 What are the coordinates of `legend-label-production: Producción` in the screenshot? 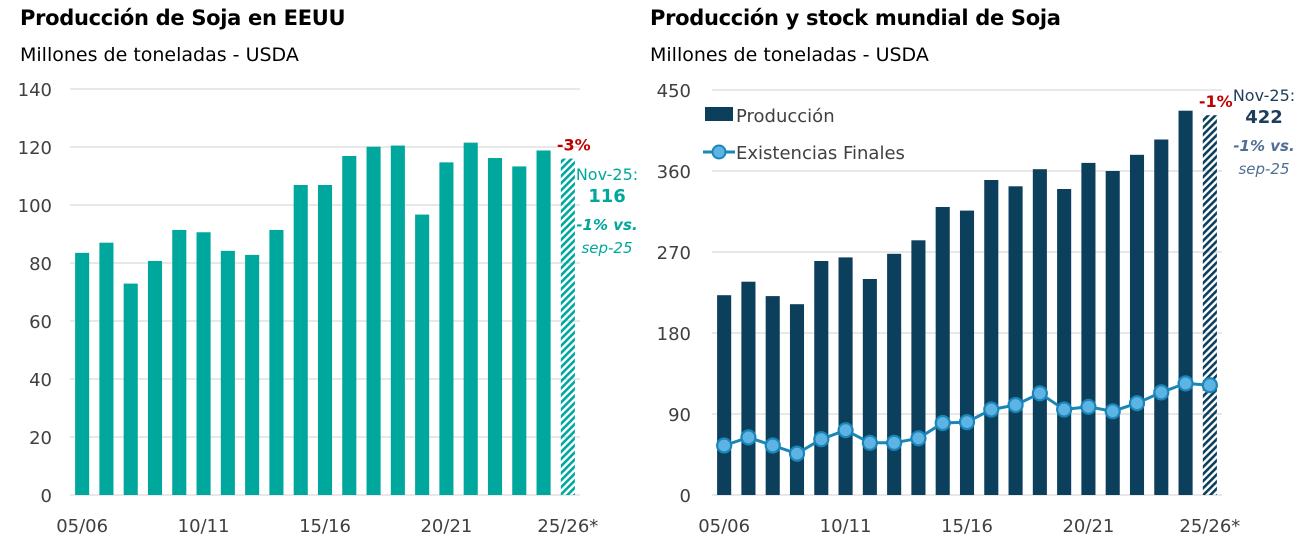 It's located at (785, 116).